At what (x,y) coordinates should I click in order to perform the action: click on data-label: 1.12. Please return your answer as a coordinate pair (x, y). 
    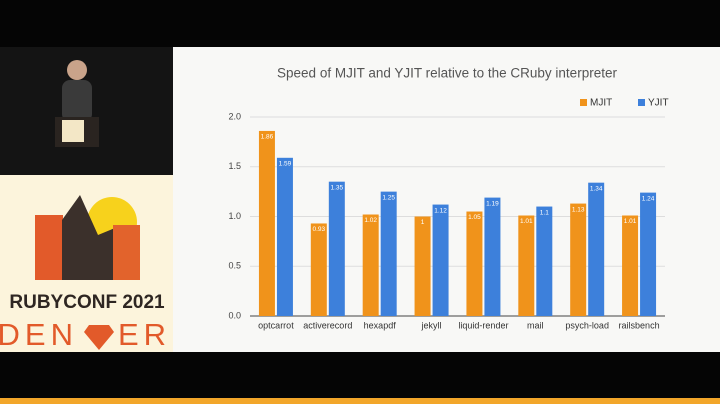
    Looking at the image, I should click on (440, 210).